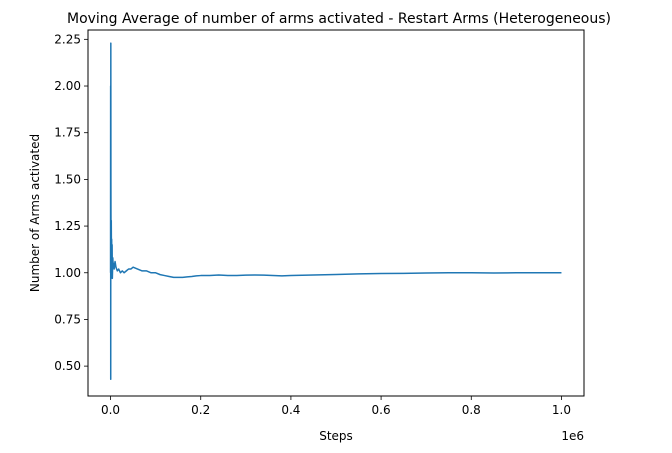 The width and height of the screenshot is (672, 453). I want to click on y-tick-label: 2.25, so click(67, 39).